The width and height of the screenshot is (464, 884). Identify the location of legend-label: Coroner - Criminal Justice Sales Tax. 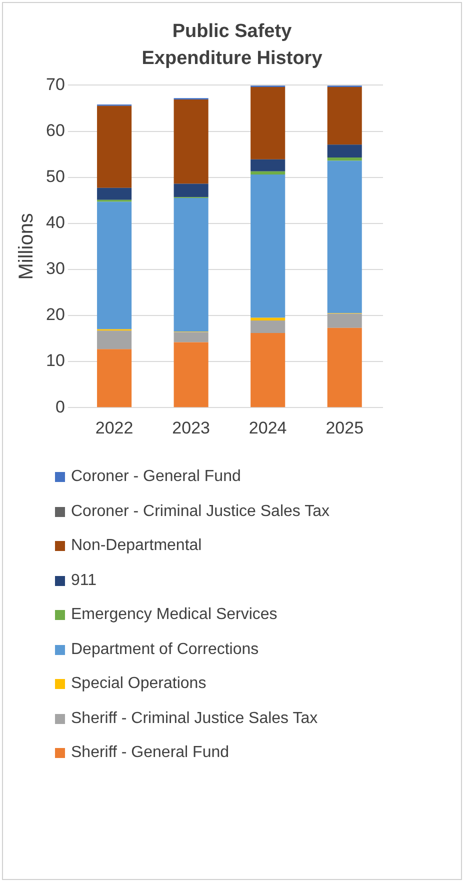
(200, 511).